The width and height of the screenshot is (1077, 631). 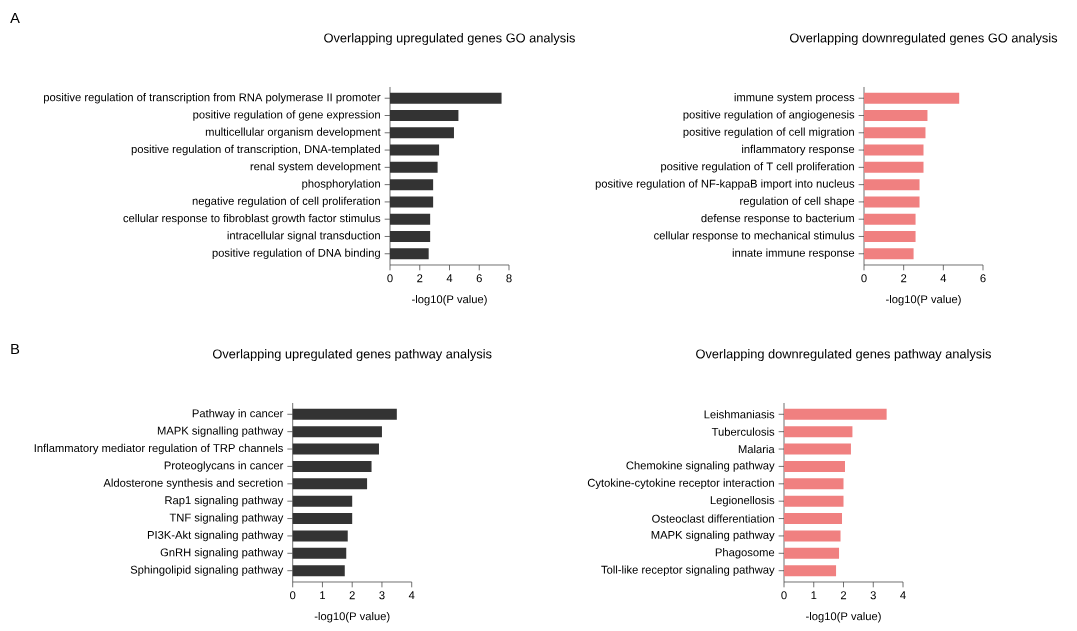 I want to click on y-tick-label: Leishmaniasis, so click(x=739, y=414).